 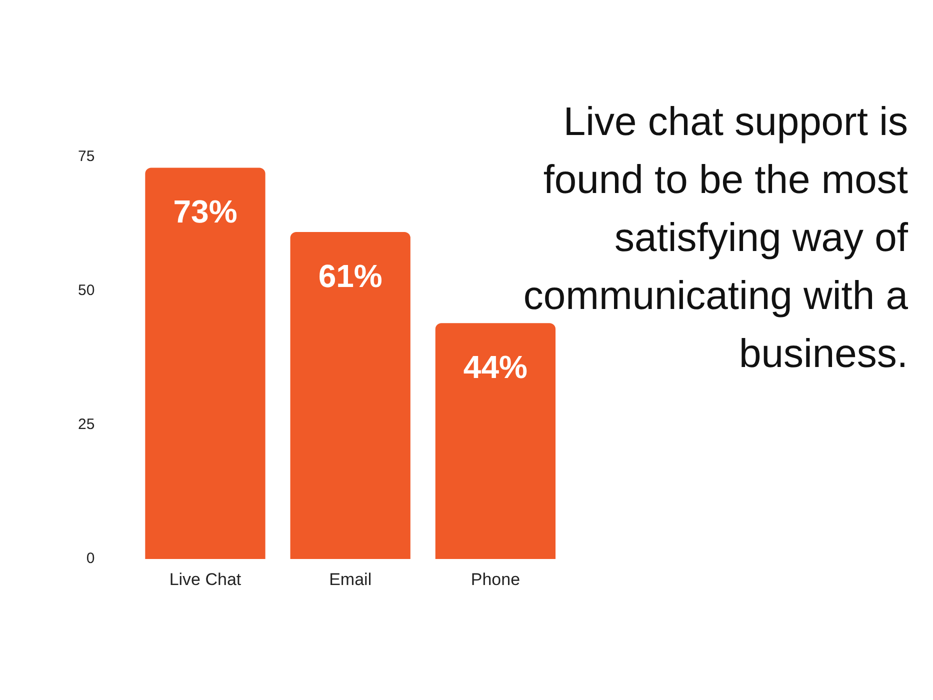 I want to click on y-tick-label: 75, so click(x=86, y=157).